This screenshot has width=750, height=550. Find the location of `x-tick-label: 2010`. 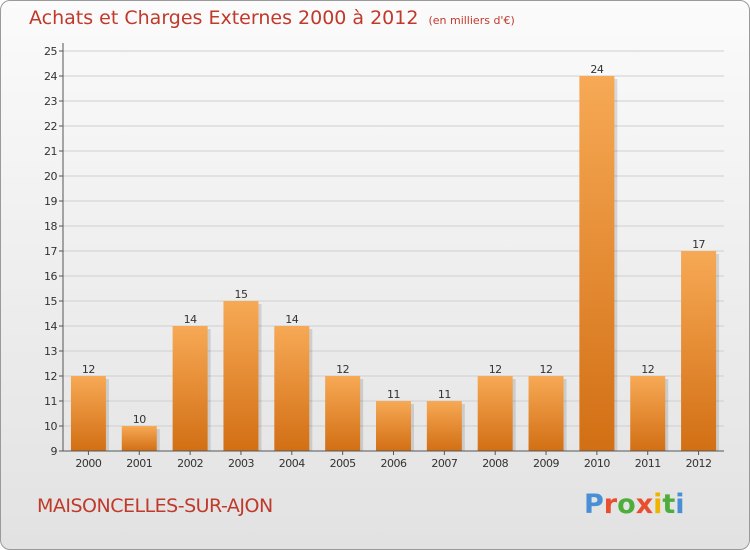

x-tick-label: 2010 is located at coordinates (597, 463).